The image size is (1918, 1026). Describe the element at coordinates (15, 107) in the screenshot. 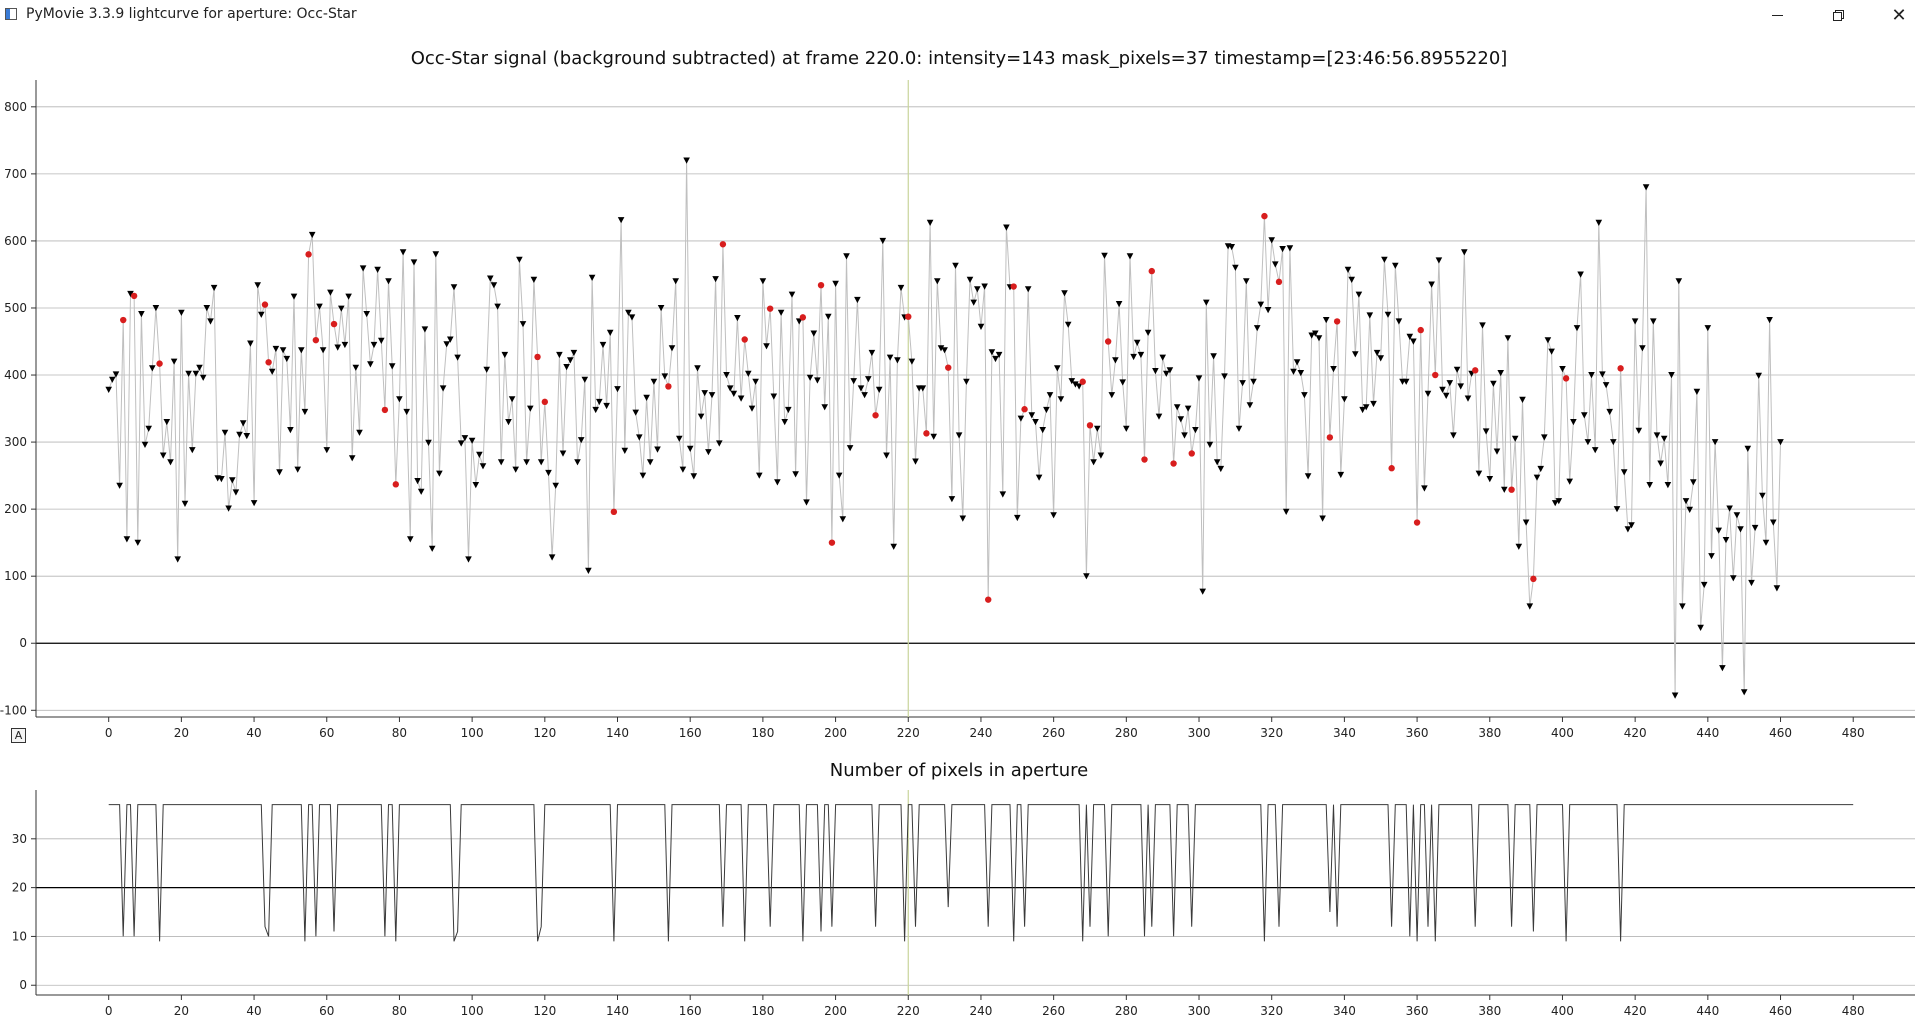

I see `lightcurve-ytick-label: 800` at that location.